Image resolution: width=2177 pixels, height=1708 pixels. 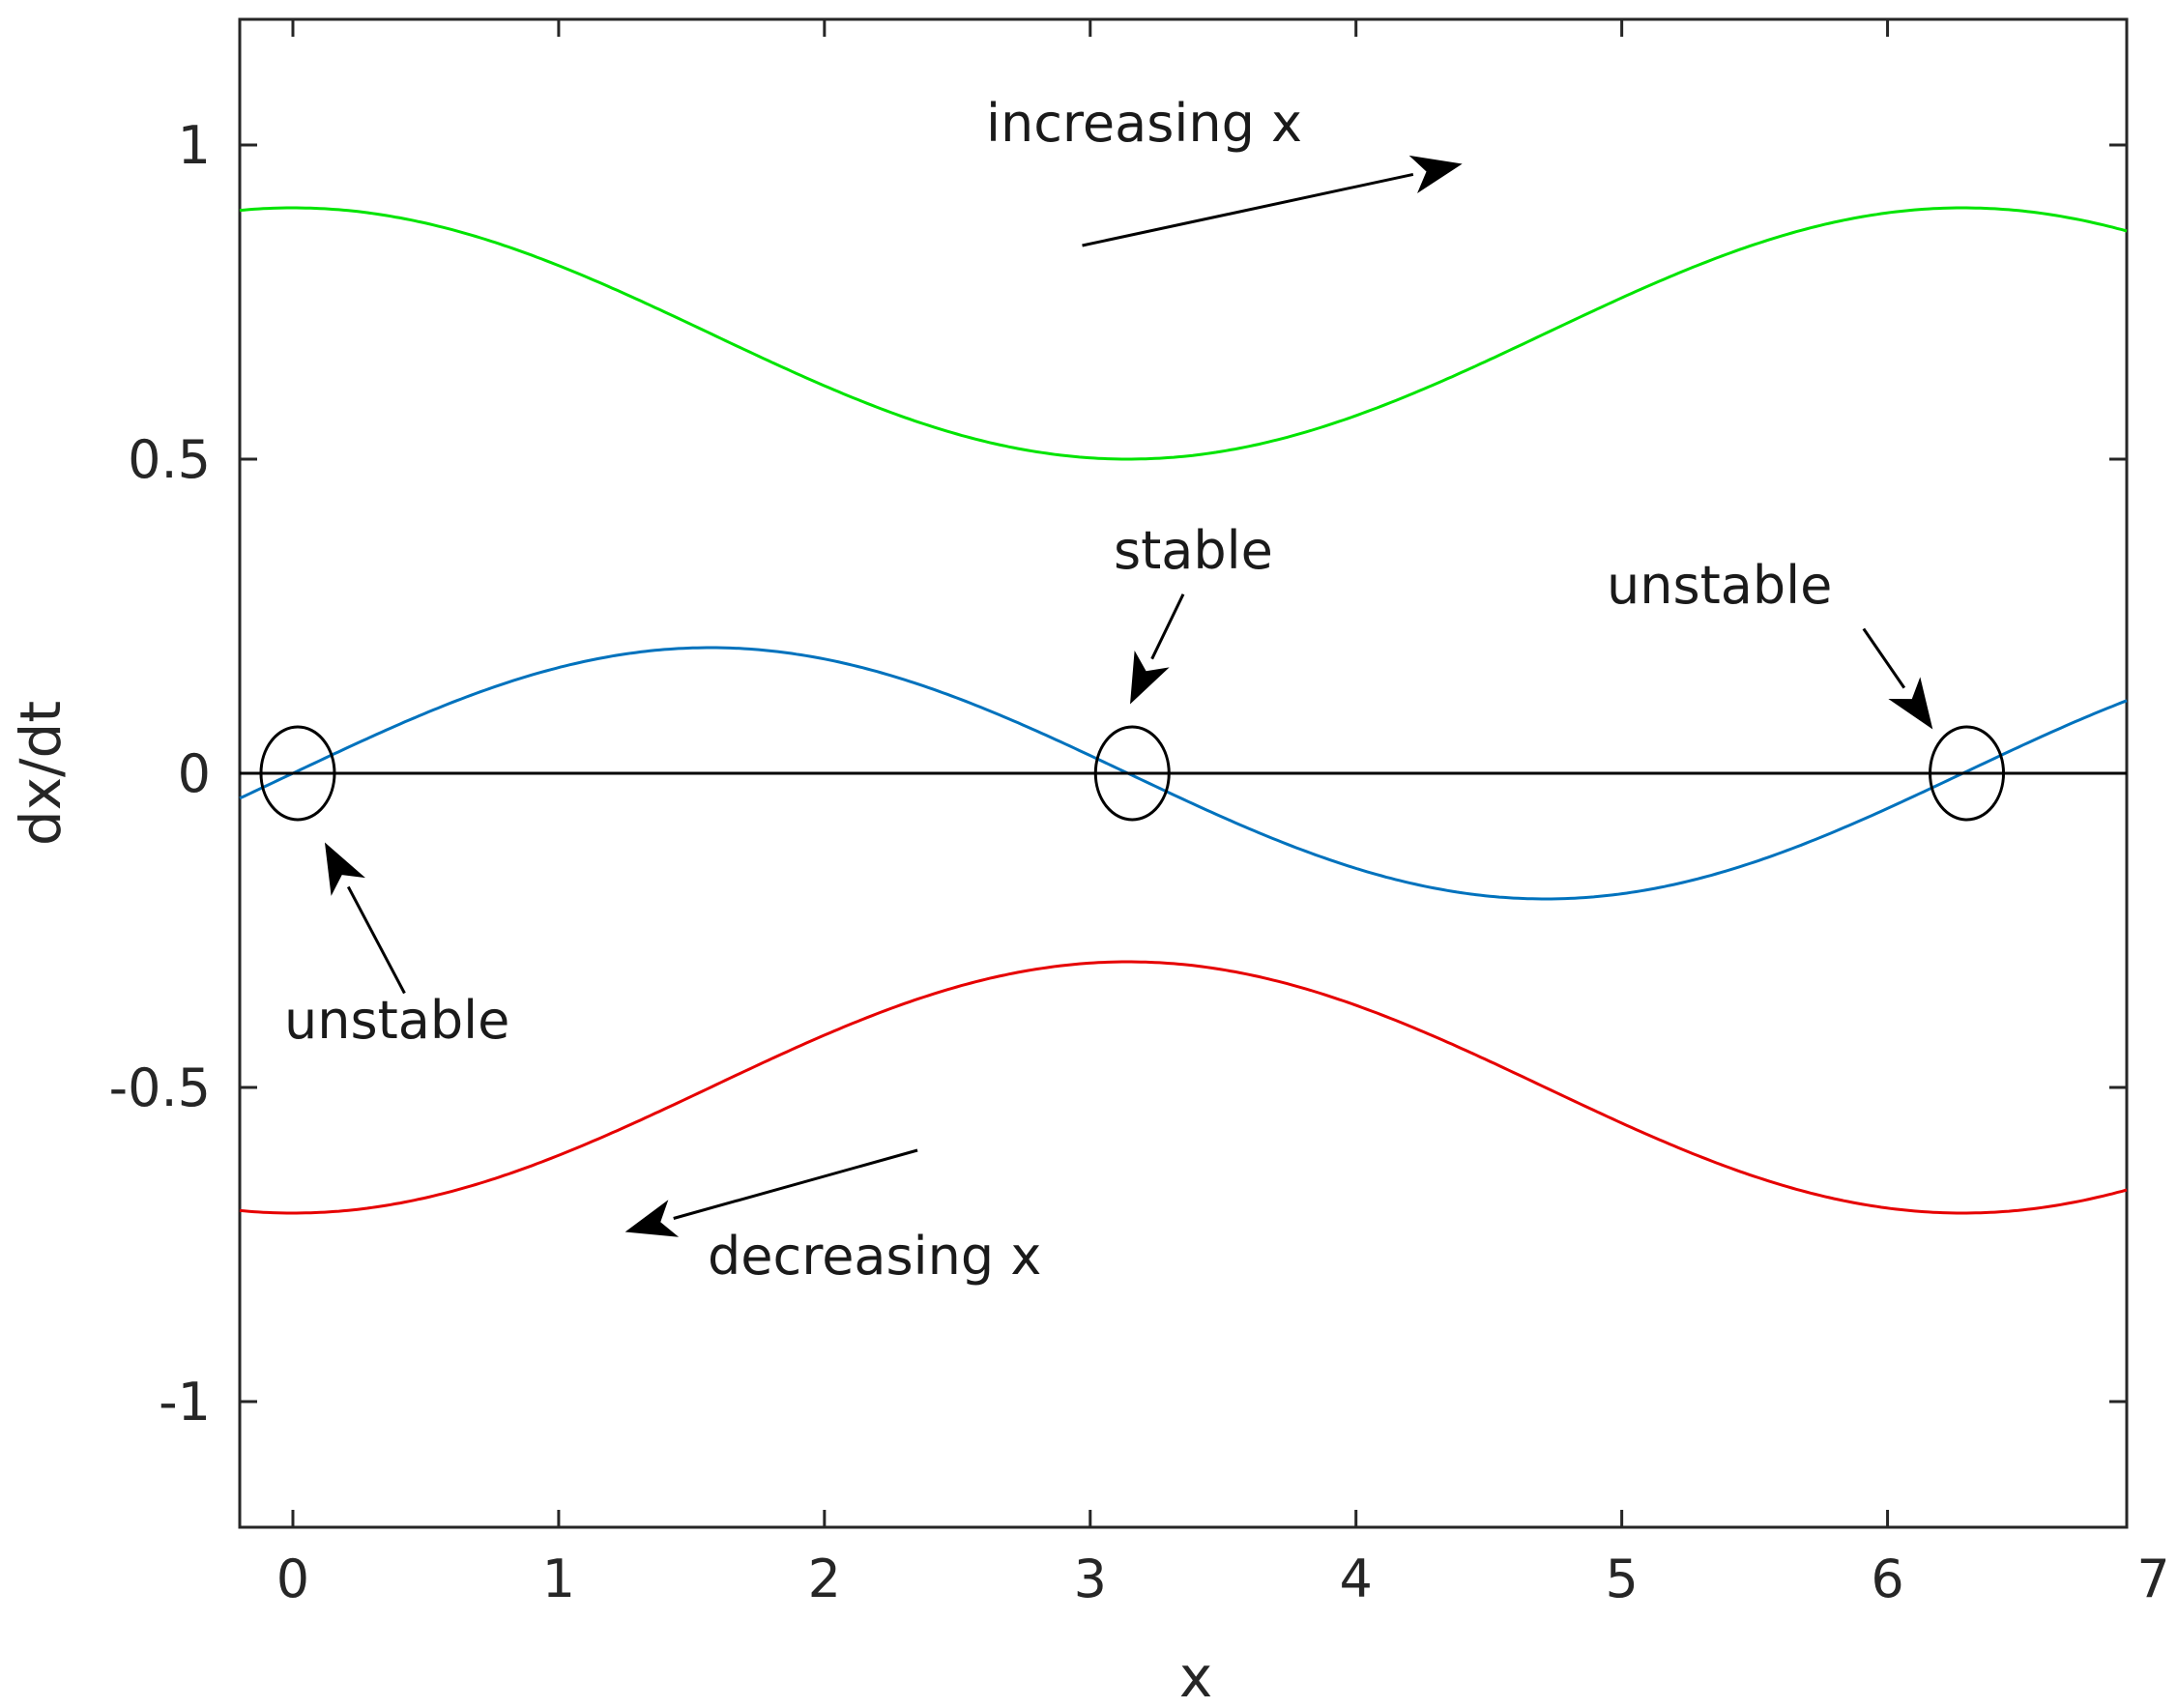 I want to click on unstable-right-arrow-shaft, so click(x=1884, y=658).